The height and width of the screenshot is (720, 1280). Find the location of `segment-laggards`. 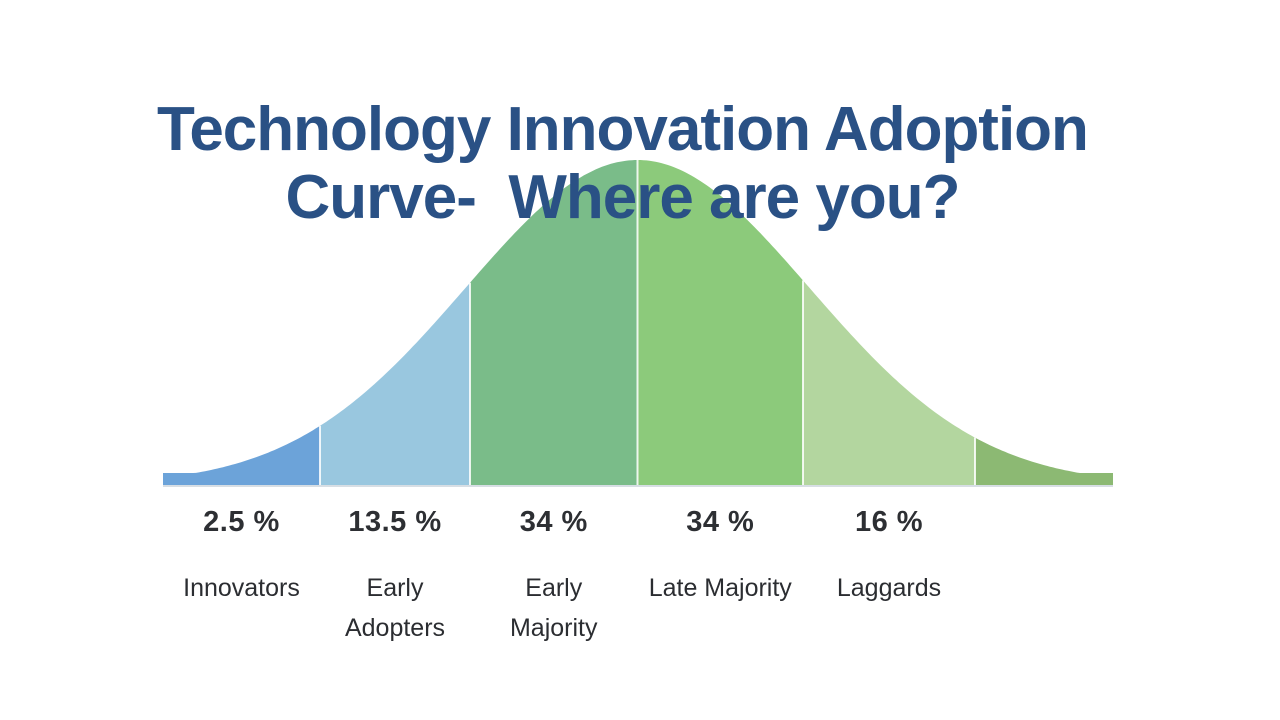

segment-laggards is located at coordinates (889, 382).